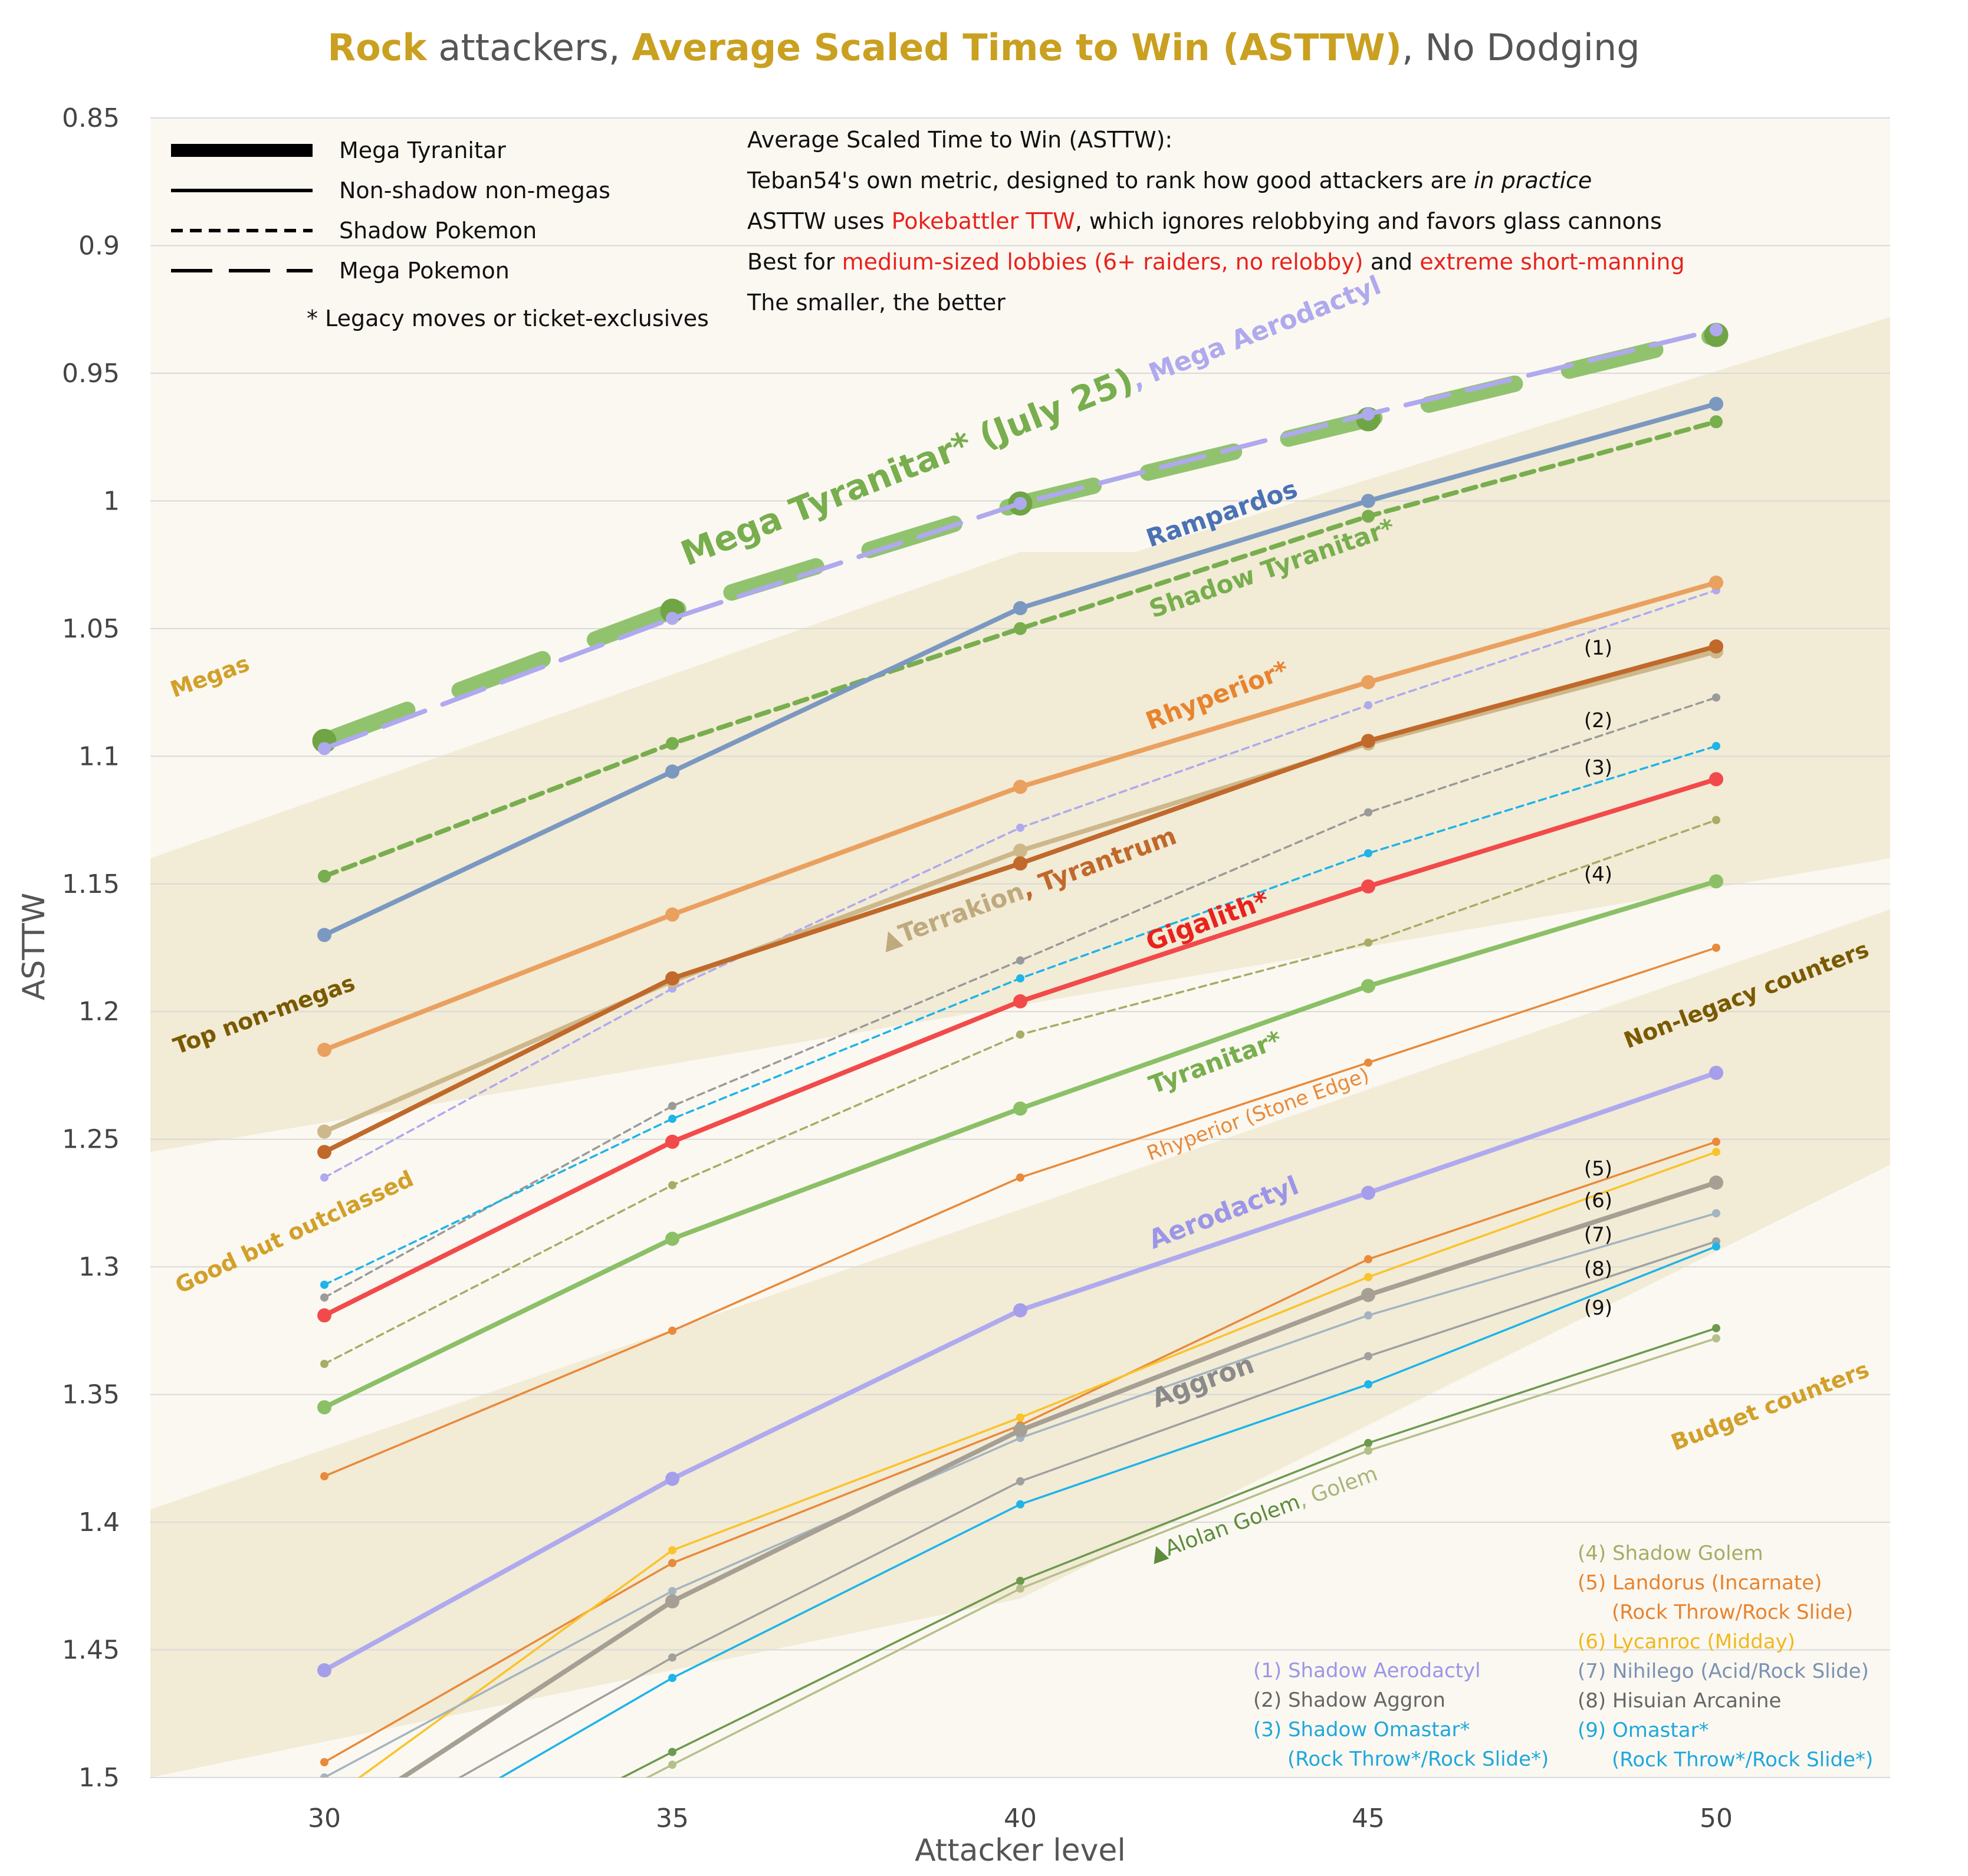 The image size is (1968, 1876). I want to click on x-tick-label: 50, so click(1716, 1818).